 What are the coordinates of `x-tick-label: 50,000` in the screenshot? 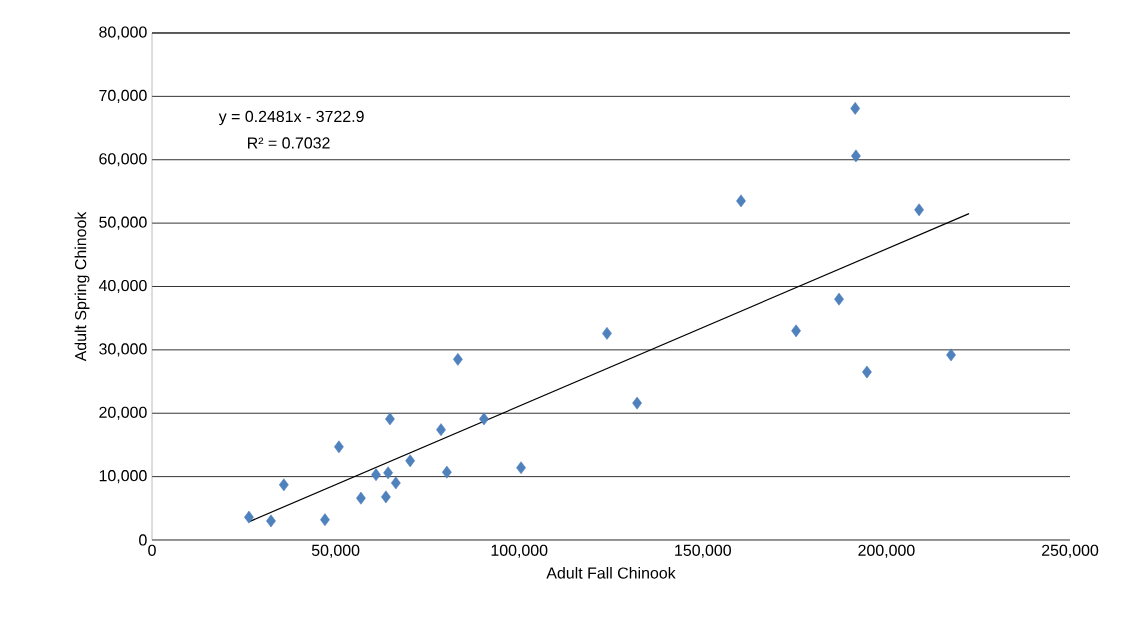 It's located at (335, 551).